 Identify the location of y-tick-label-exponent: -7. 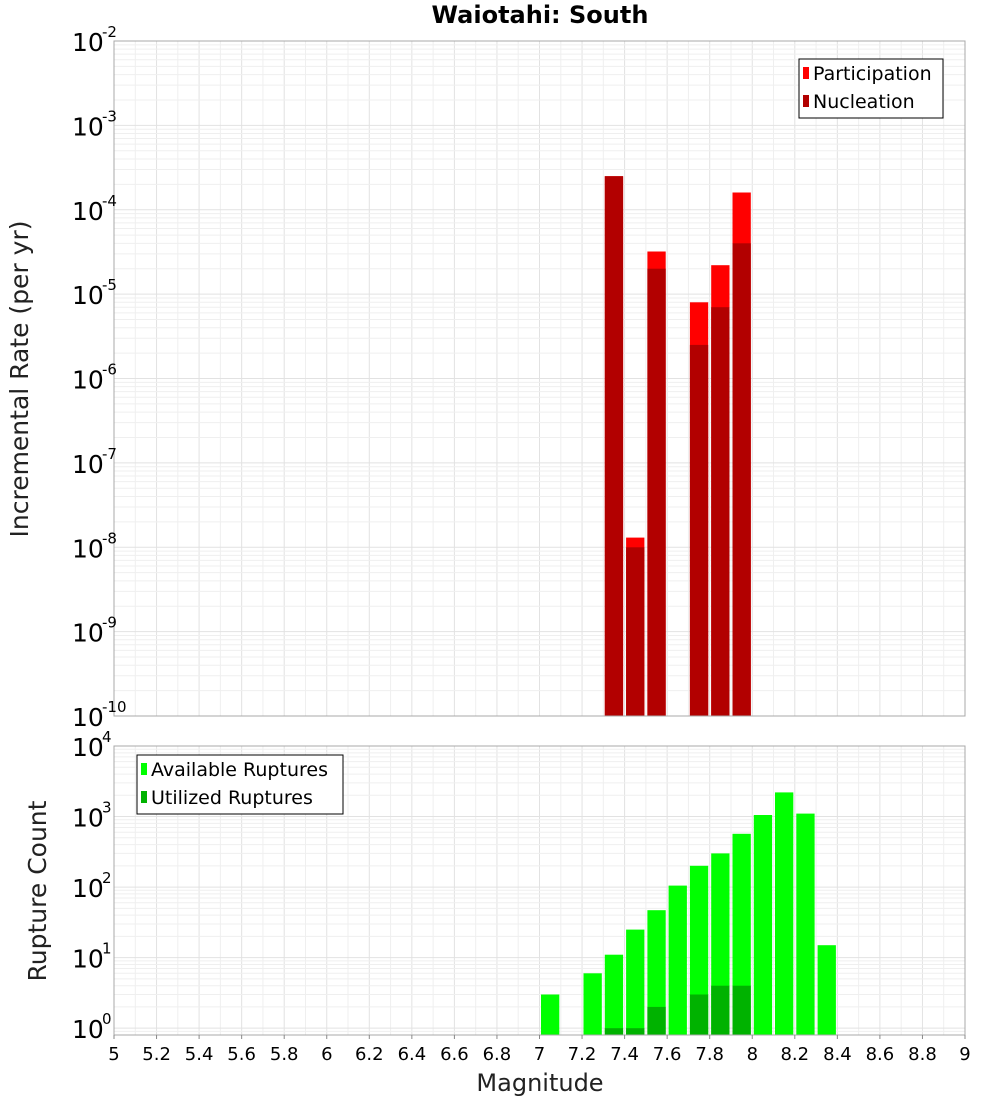
(109, 454).